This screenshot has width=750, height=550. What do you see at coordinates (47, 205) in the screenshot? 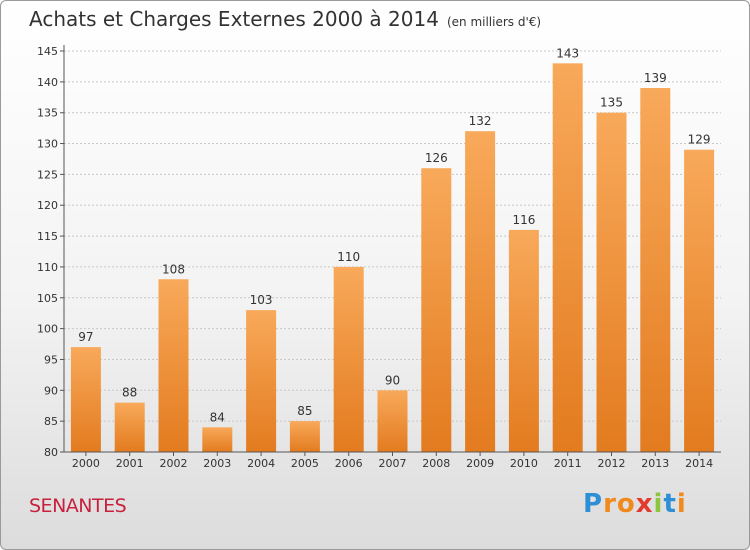
I see `y-tick-label: 120` at bounding box center [47, 205].